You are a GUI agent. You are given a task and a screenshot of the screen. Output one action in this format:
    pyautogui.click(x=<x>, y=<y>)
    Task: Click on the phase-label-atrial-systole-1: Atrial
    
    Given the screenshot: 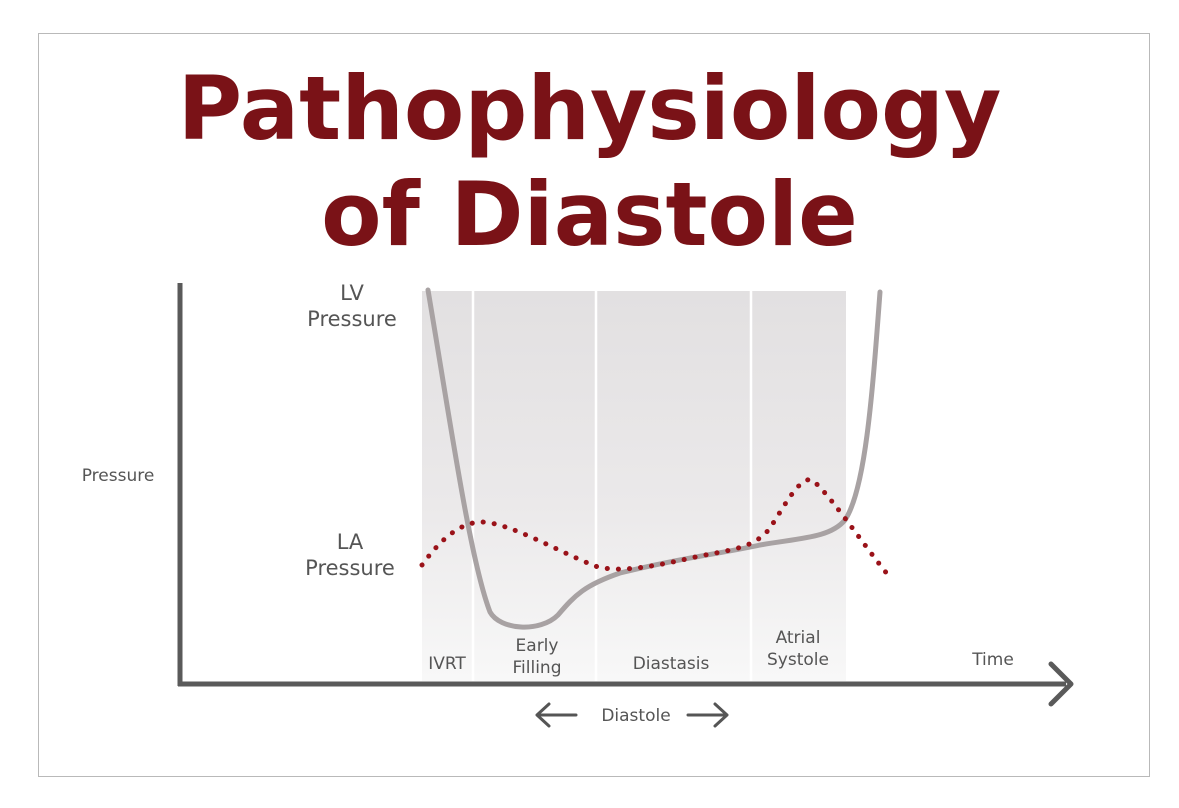 What is the action you would take?
    pyautogui.click(x=798, y=638)
    